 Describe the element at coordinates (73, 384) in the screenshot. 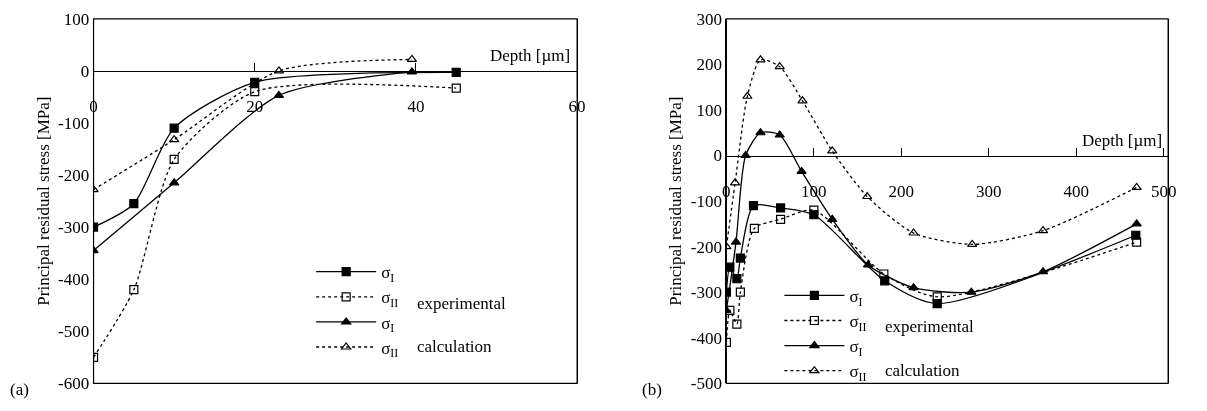

I see `y-tick-label: -600` at that location.